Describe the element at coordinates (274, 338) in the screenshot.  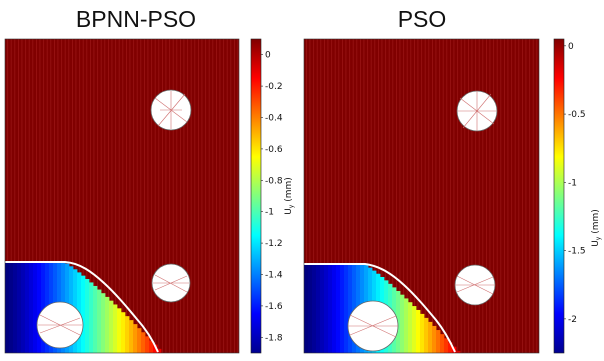
I see `colorbar-tick-label: -1.8` at that location.